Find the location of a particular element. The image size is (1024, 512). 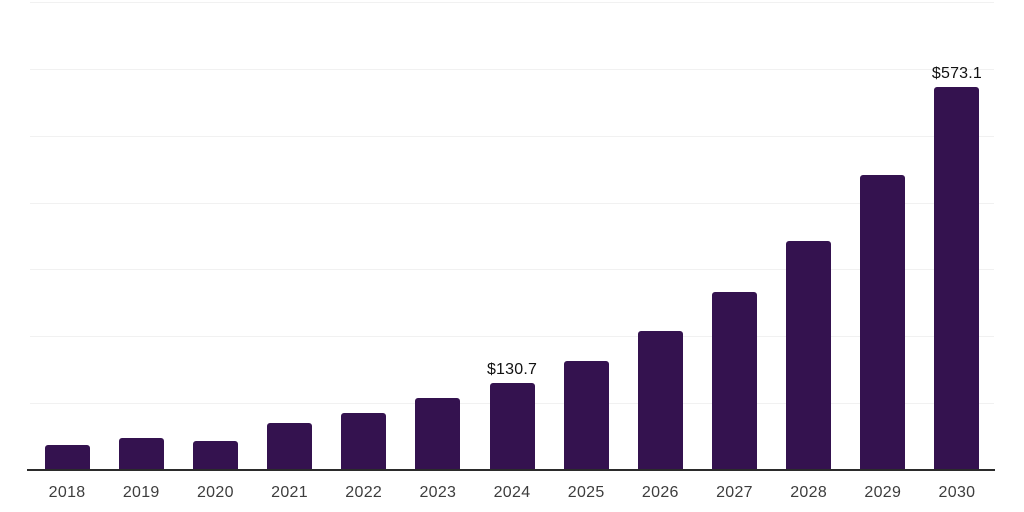

x-tick-label: 2025 is located at coordinates (586, 492).